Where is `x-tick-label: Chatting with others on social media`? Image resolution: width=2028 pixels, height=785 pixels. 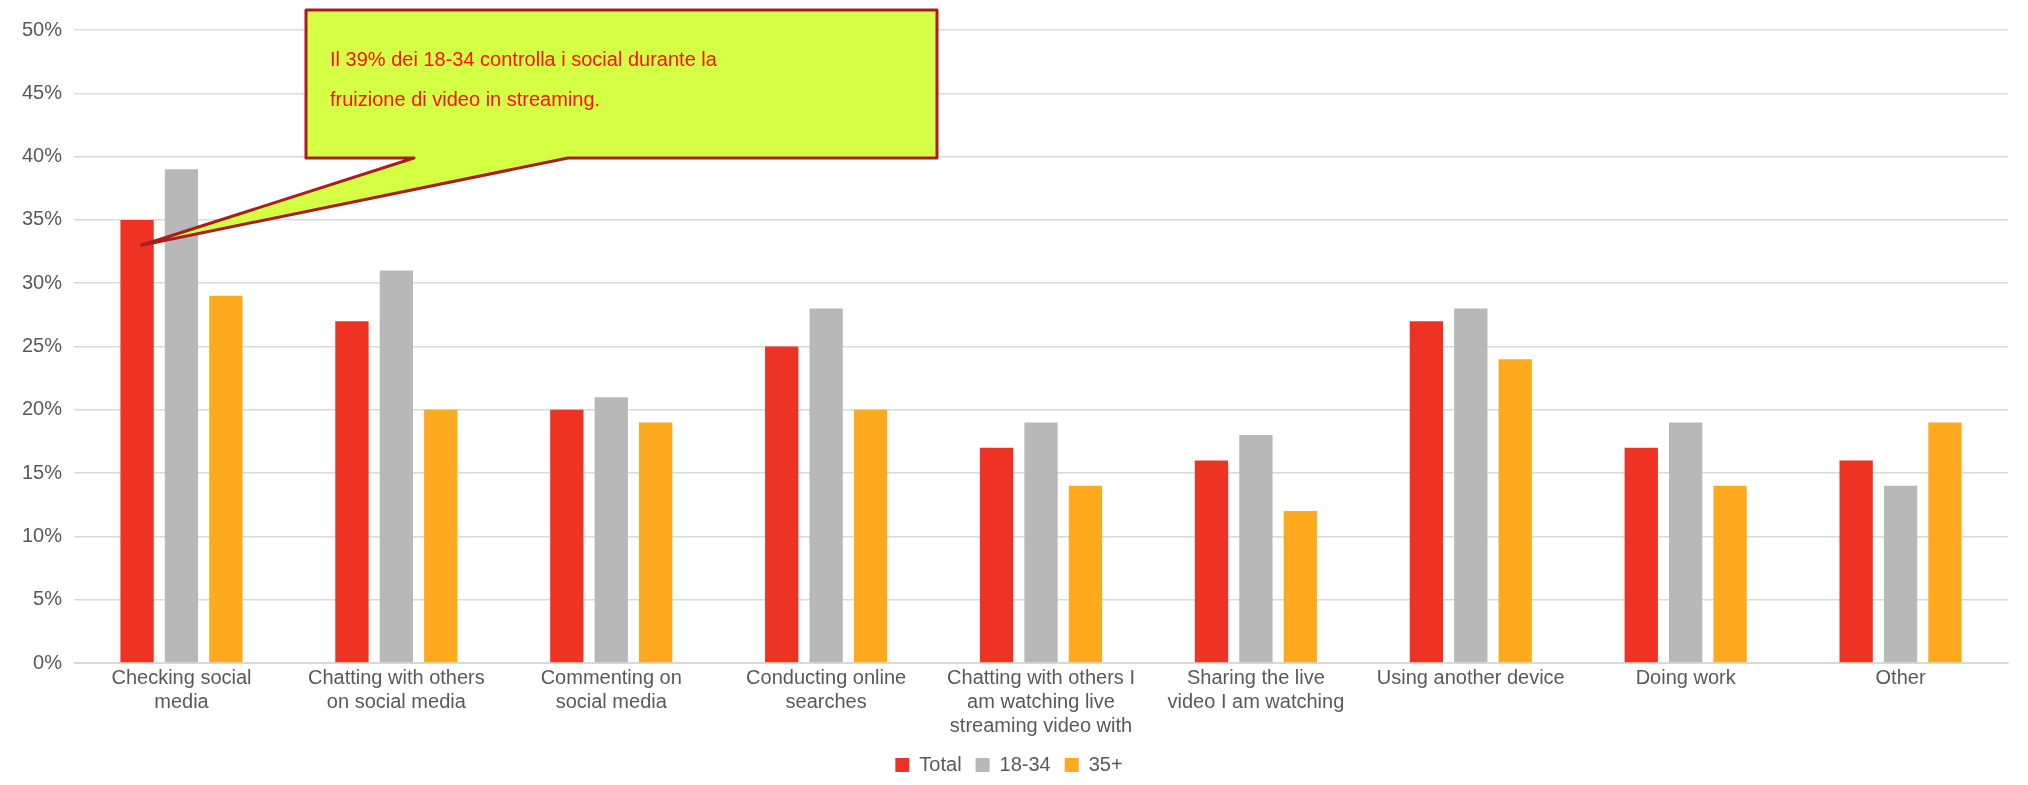
x-tick-label: Chatting with others on social media is located at coordinates (396, 688).